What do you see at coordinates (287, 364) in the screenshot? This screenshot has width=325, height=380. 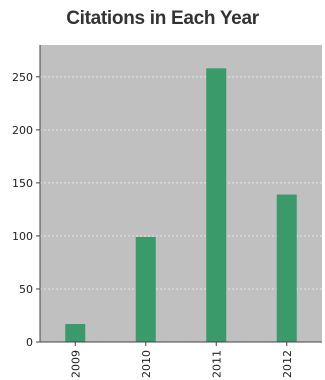 I see `x-tick-label: 2012` at bounding box center [287, 364].